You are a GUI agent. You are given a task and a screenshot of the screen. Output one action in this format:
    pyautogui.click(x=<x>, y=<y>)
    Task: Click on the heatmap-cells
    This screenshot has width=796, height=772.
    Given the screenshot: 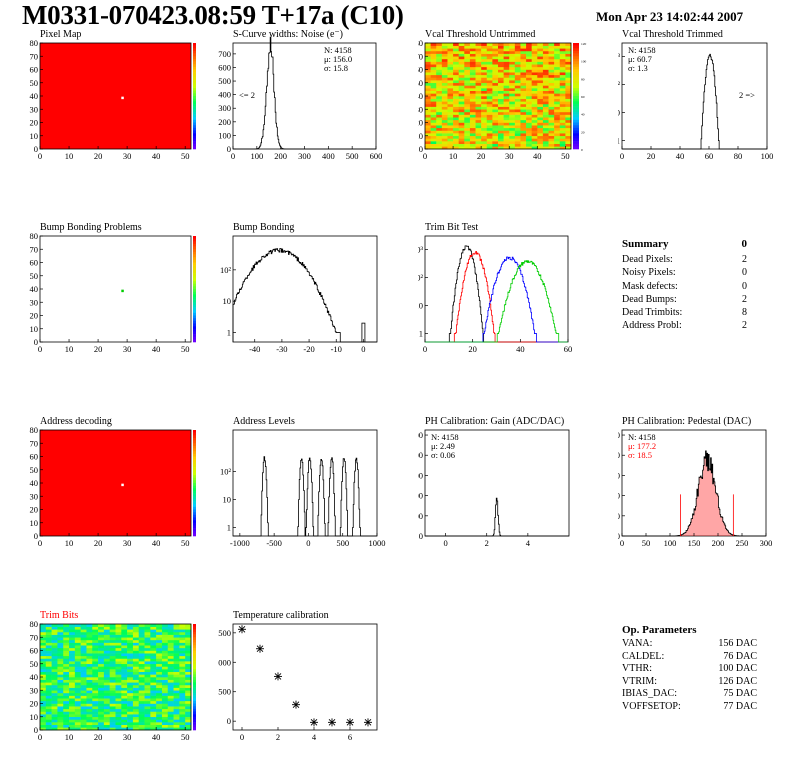 What is the action you would take?
    pyautogui.click(x=498, y=96)
    